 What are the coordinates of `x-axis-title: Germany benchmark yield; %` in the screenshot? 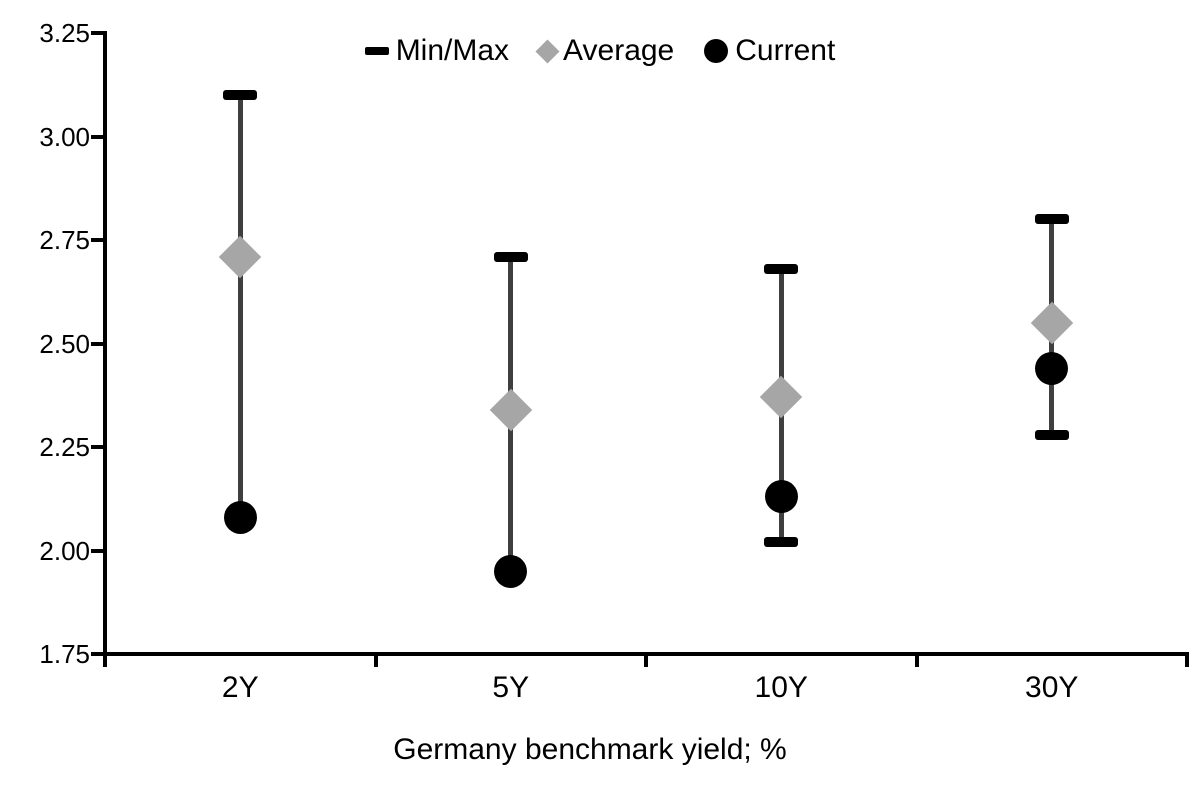 It's located at (590, 749).